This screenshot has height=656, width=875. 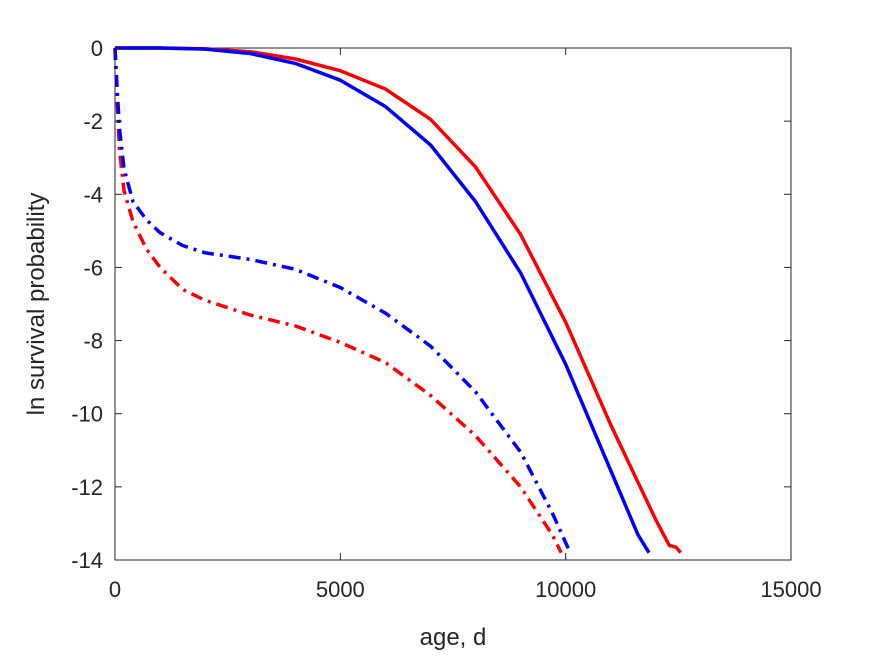 What do you see at coordinates (93, 267) in the screenshot?
I see `y-tick-label: -6` at bounding box center [93, 267].